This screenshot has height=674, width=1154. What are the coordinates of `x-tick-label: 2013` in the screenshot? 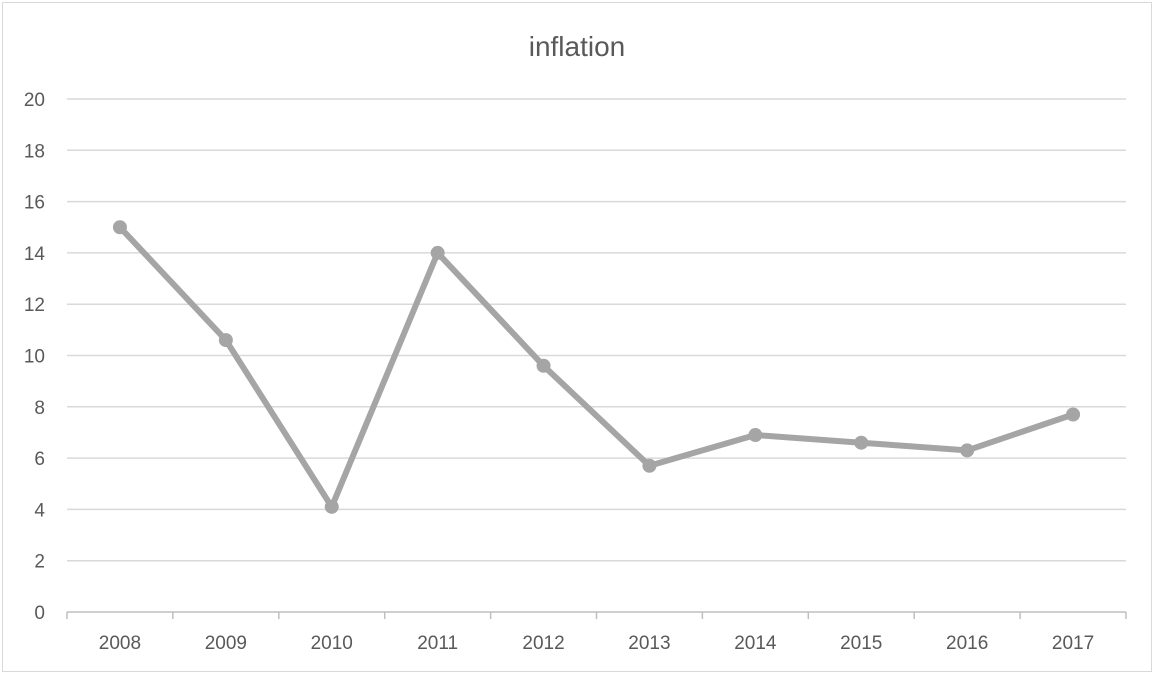 It's located at (649, 643).